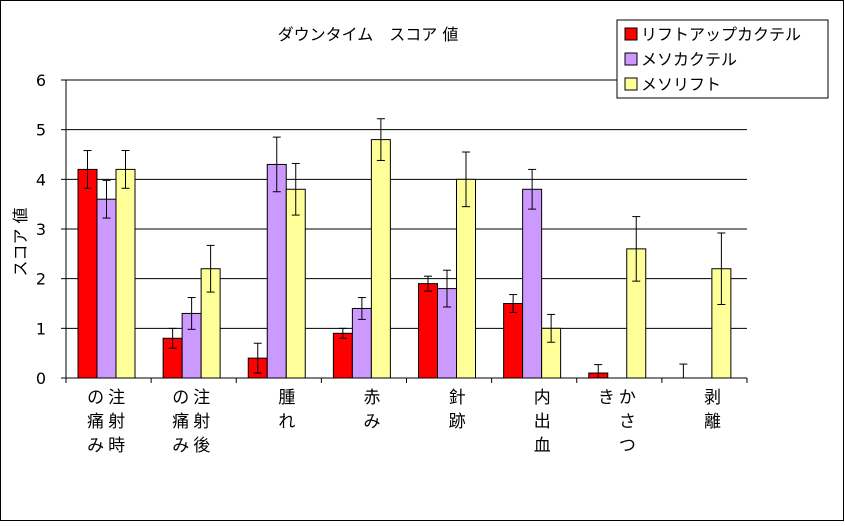  I want to click on x-tick-label: 注射時の痛み, so click(106, 422).